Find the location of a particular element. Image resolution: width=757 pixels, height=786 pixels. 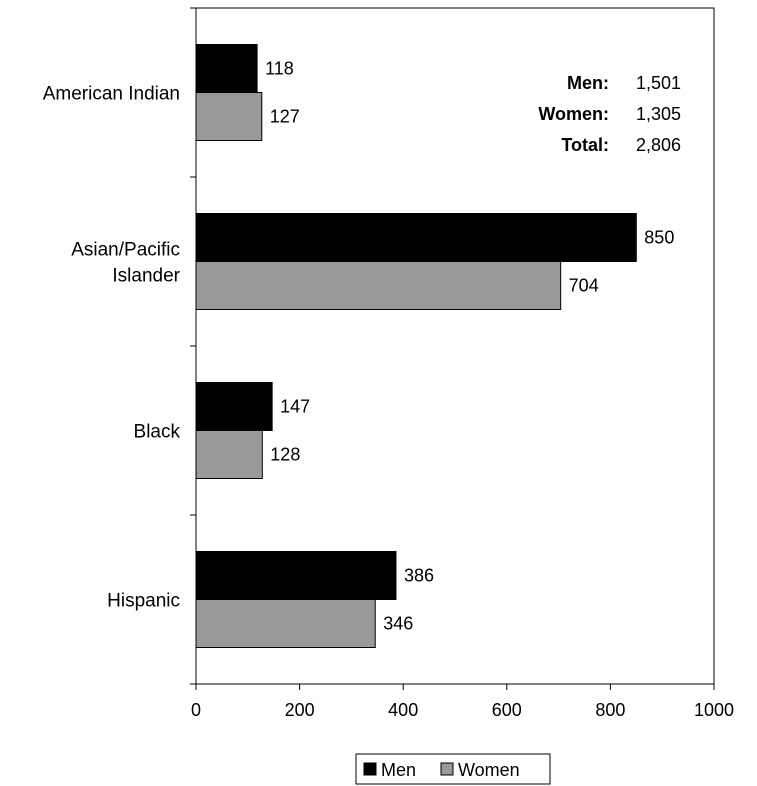

x-tick-label-600: 600 is located at coordinates (507, 710).